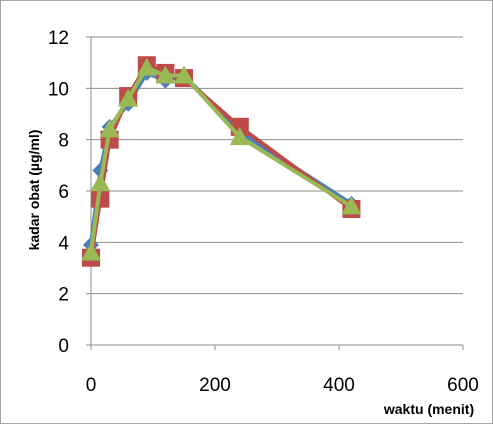  I want to click on x-tick-label: 400, so click(339, 385).